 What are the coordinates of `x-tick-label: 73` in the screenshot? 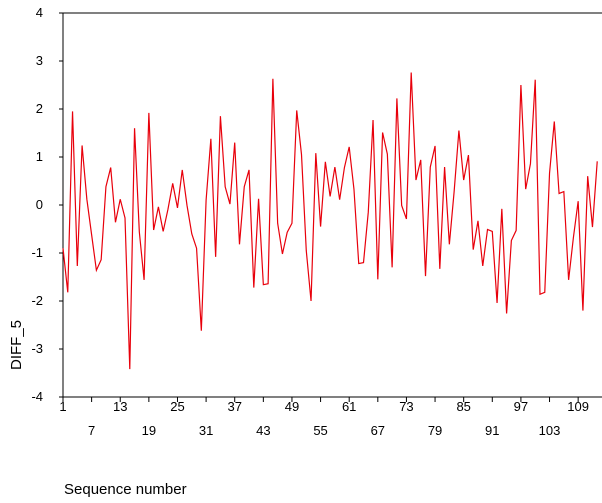 It's located at (406, 406).